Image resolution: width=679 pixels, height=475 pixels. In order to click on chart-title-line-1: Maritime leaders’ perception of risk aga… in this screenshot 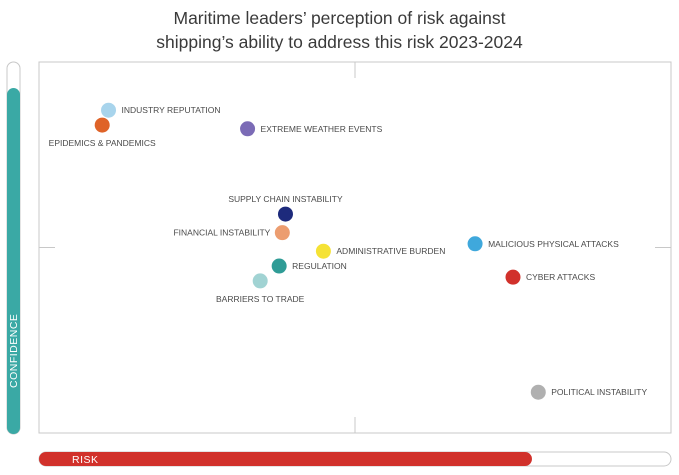, I will do `click(339, 18)`.